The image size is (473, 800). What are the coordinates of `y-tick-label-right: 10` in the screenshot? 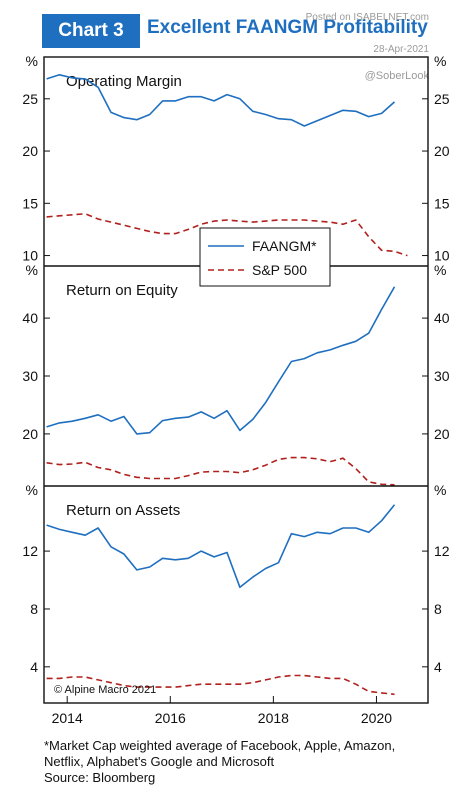 It's located at (442, 256).